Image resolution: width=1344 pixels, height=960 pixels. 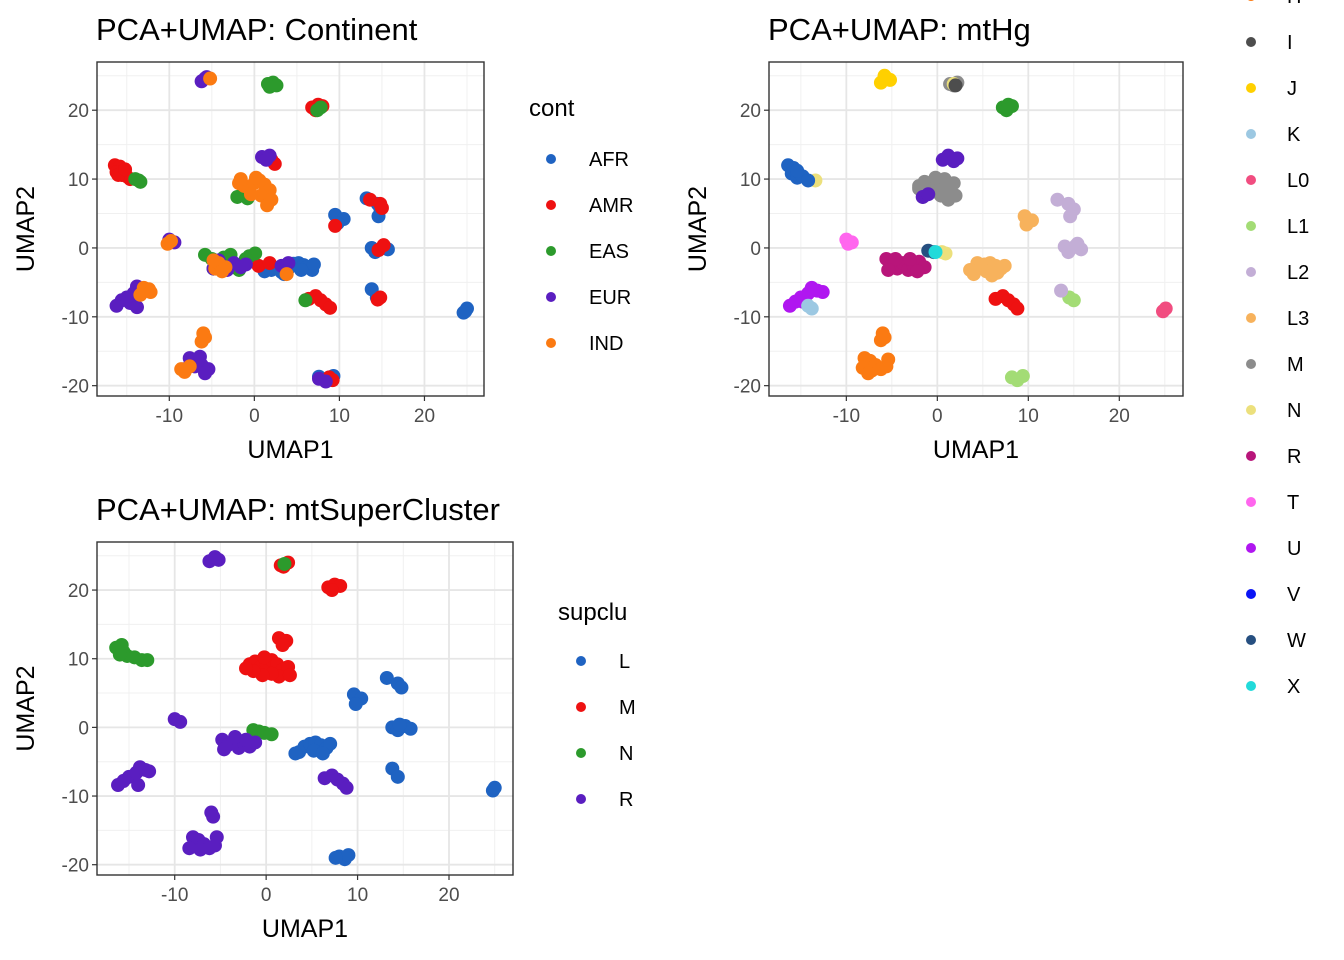 What do you see at coordinates (1294, 4) in the screenshot?
I see `legend-label: H` at bounding box center [1294, 4].